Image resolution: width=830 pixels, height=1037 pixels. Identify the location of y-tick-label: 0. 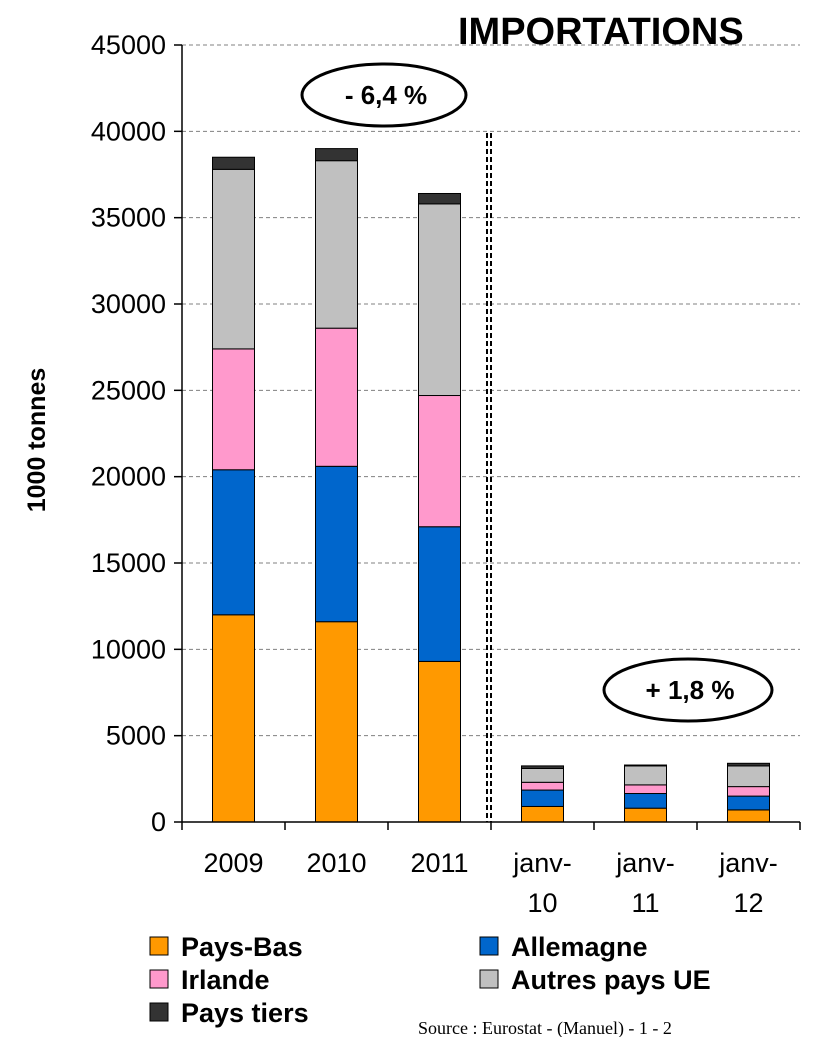
(158, 822).